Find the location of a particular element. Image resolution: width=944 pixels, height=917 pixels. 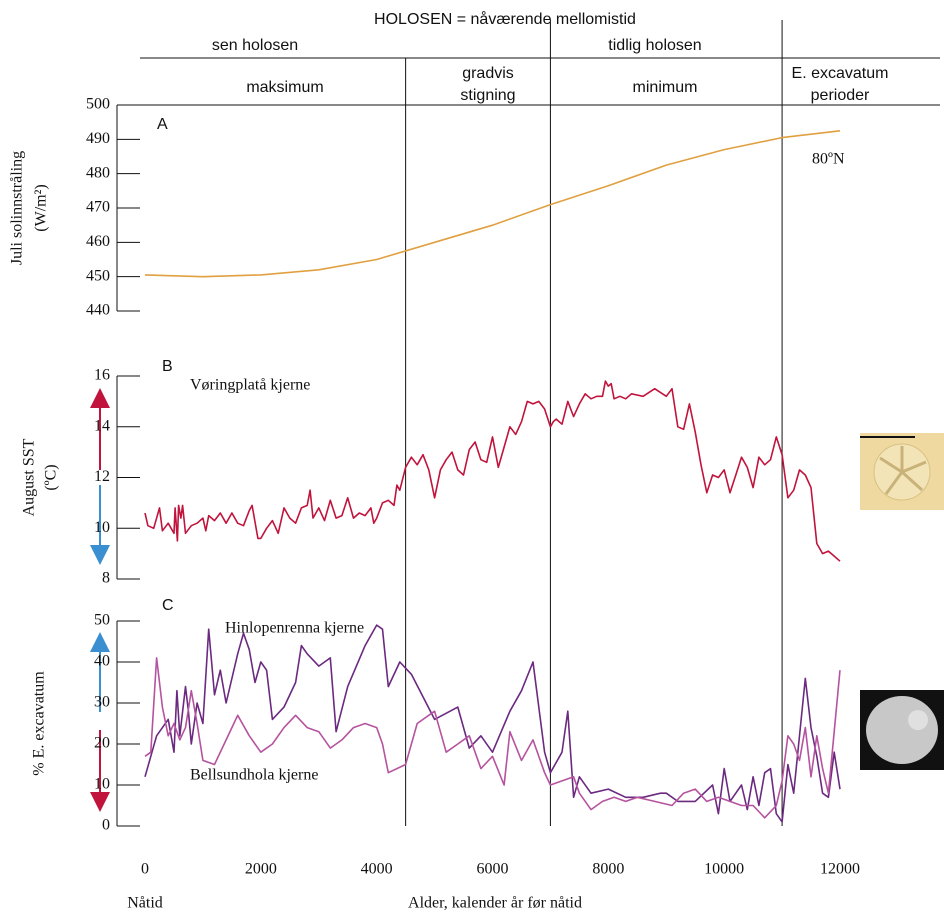

y-tick-label: 440 is located at coordinates (98, 310).